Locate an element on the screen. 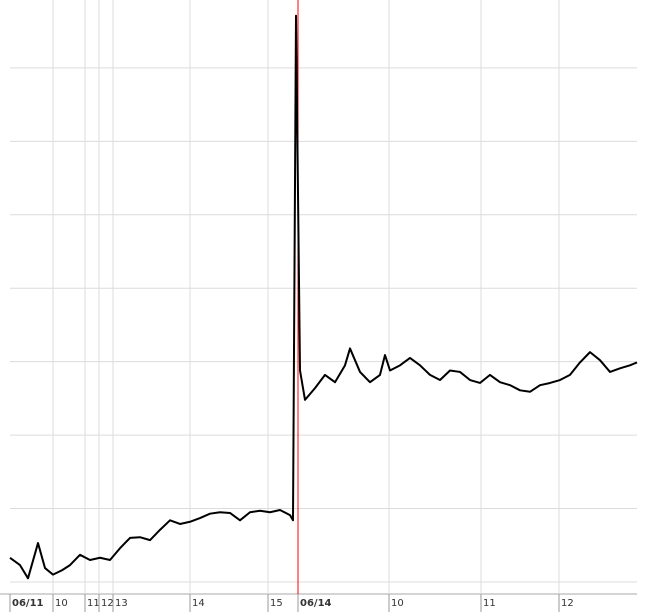 Image resolution: width=645 pixels, height=615 pixels. x-tick-label: 06/14 is located at coordinates (316, 603).